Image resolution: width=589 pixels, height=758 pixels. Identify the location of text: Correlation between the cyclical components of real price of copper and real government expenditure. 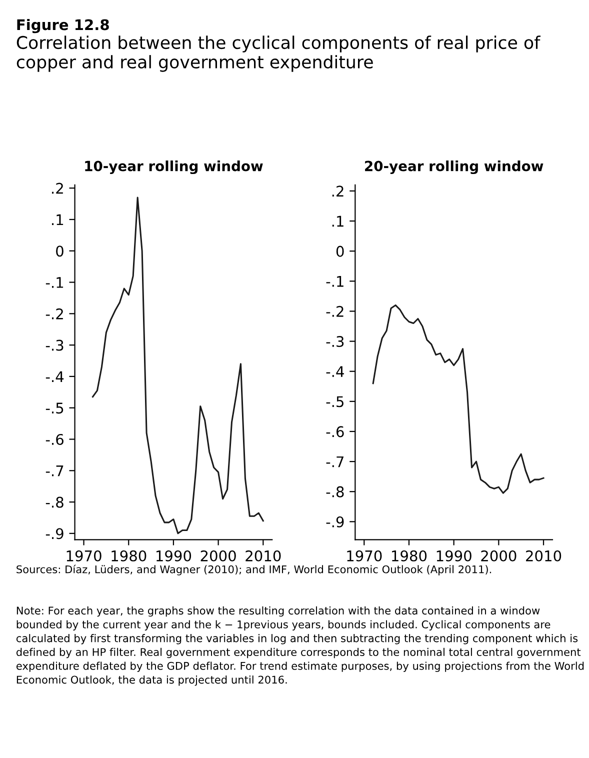
(278, 54).